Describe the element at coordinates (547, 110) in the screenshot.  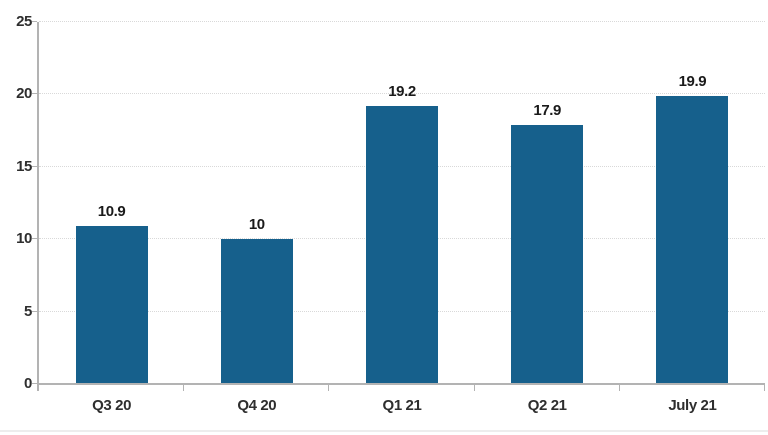
I see `bar-value-label: 17.9` at that location.